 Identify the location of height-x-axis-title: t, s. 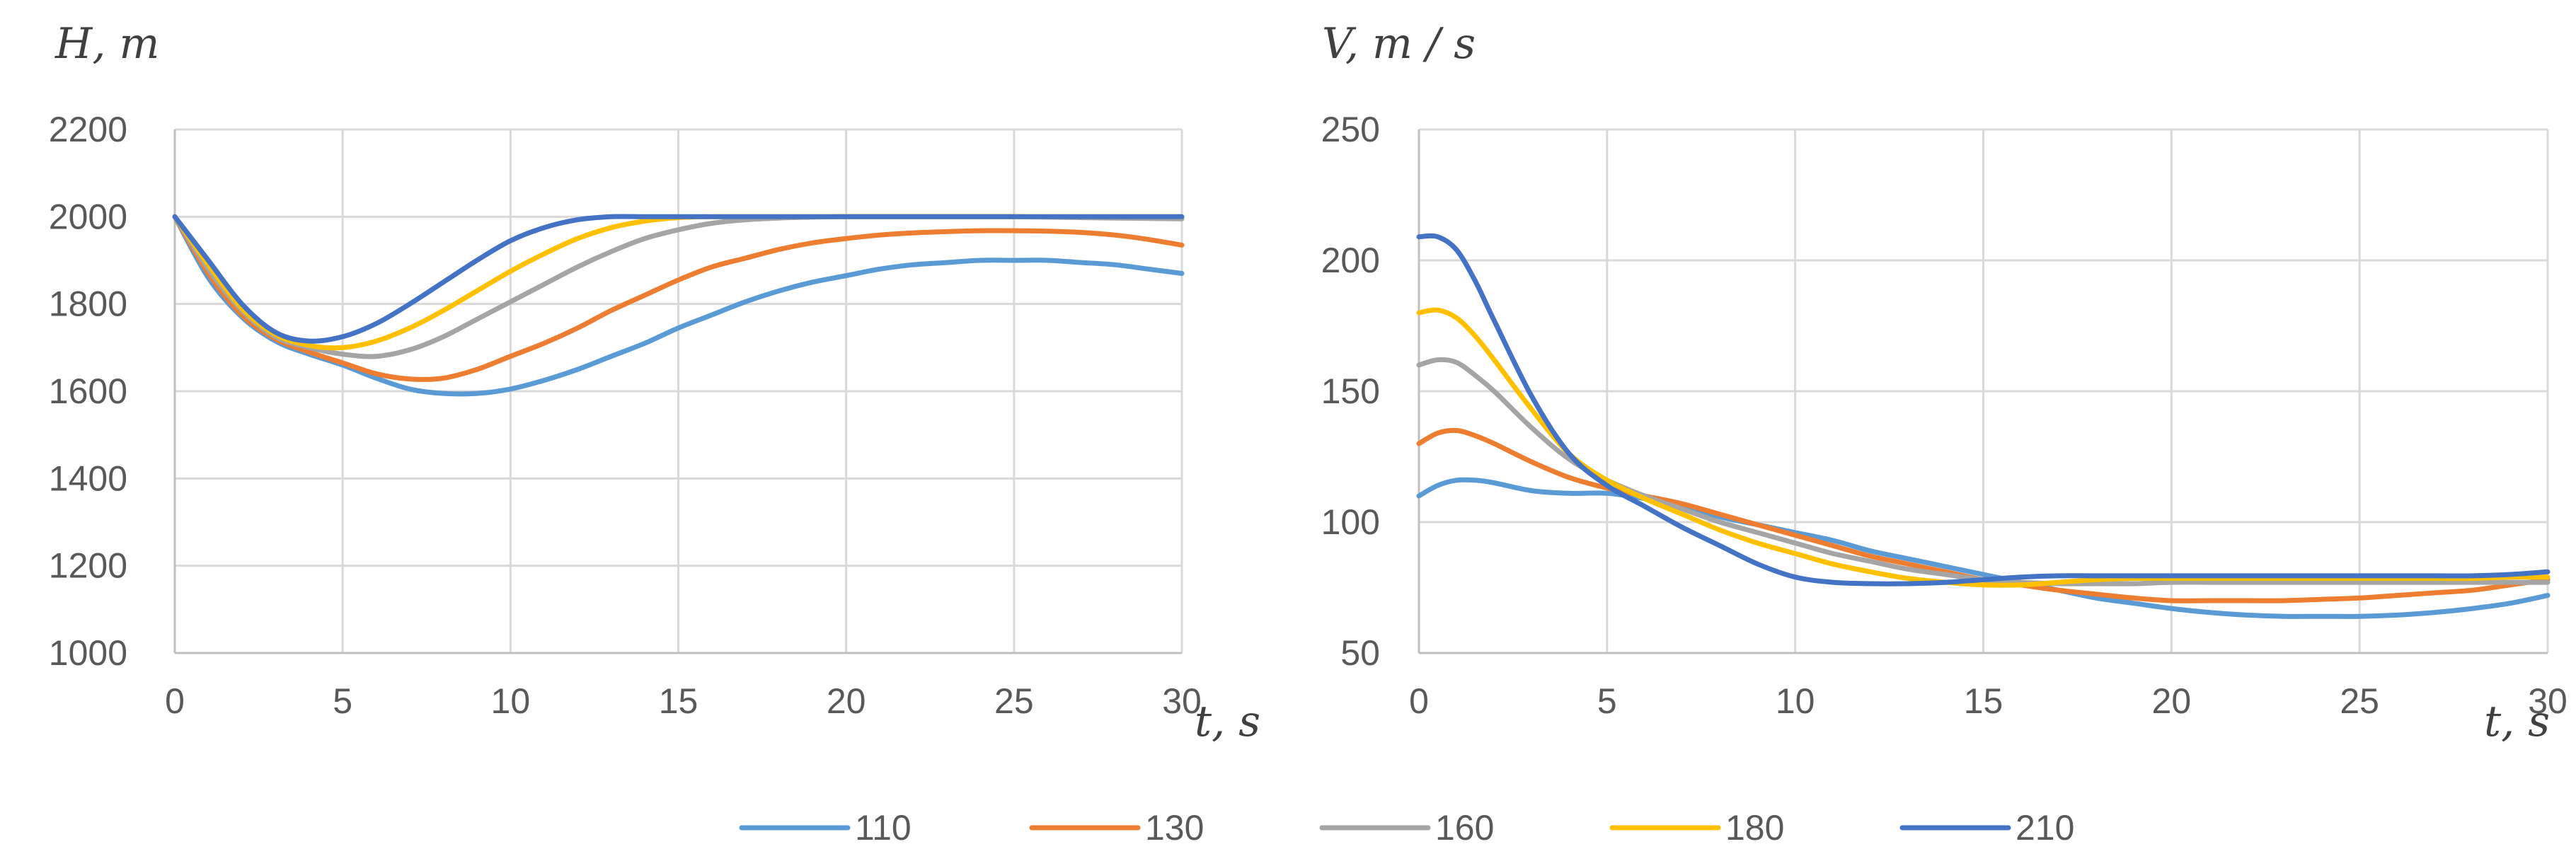
(1228, 721).